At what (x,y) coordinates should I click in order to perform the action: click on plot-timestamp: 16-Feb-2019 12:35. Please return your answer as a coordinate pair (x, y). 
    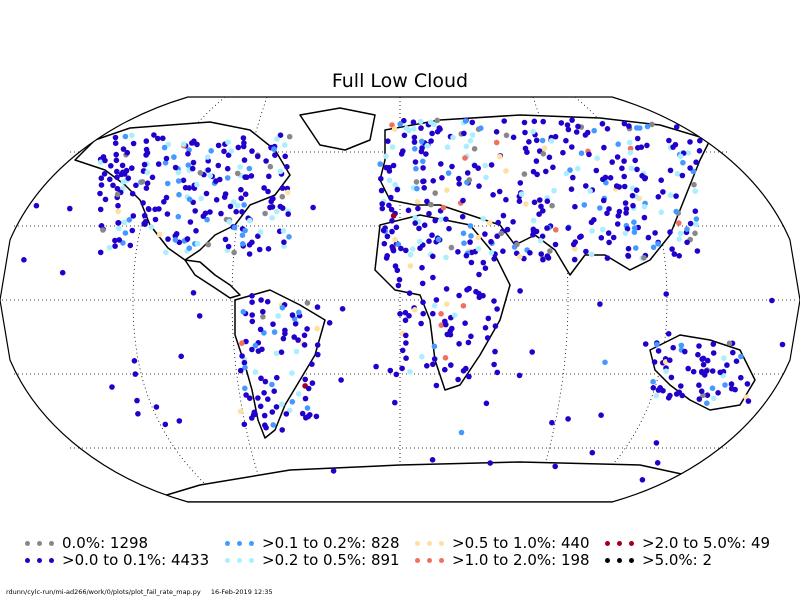
    Looking at the image, I should click on (241, 592).